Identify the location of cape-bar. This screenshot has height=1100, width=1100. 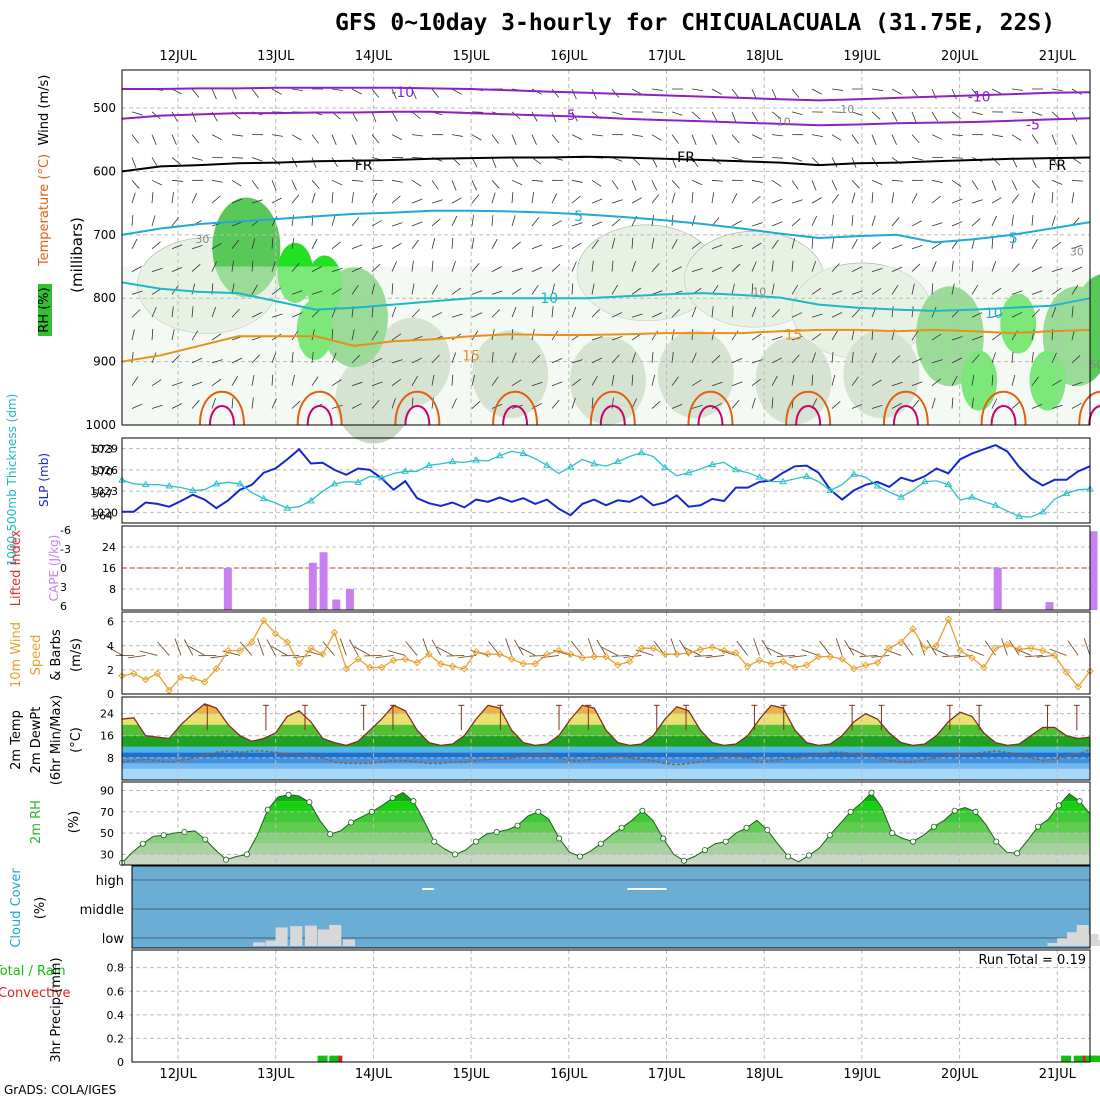
(336, 604).